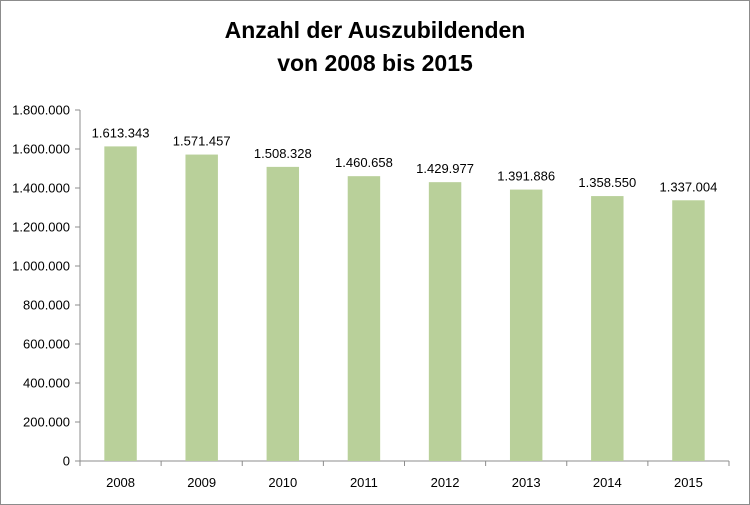 Image resolution: width=750 pixels, height=505 pixels. What do you see at coordinates (66, 461) in the screenshot?
I see `y-tick-label: 0` at bounding box center [66, 461].